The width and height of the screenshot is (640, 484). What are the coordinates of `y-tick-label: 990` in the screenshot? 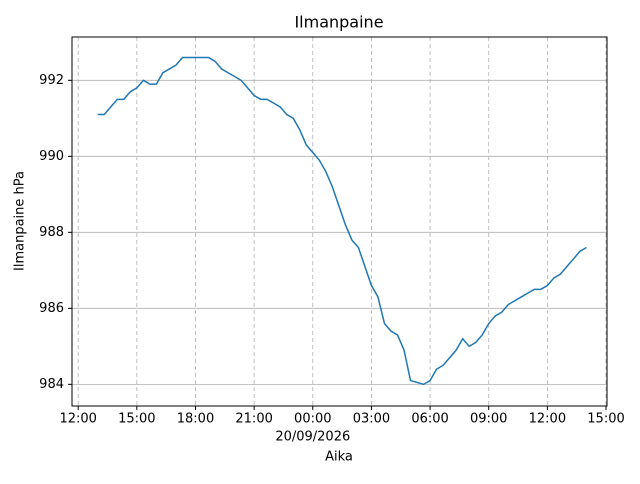 It's located at (51, 156).